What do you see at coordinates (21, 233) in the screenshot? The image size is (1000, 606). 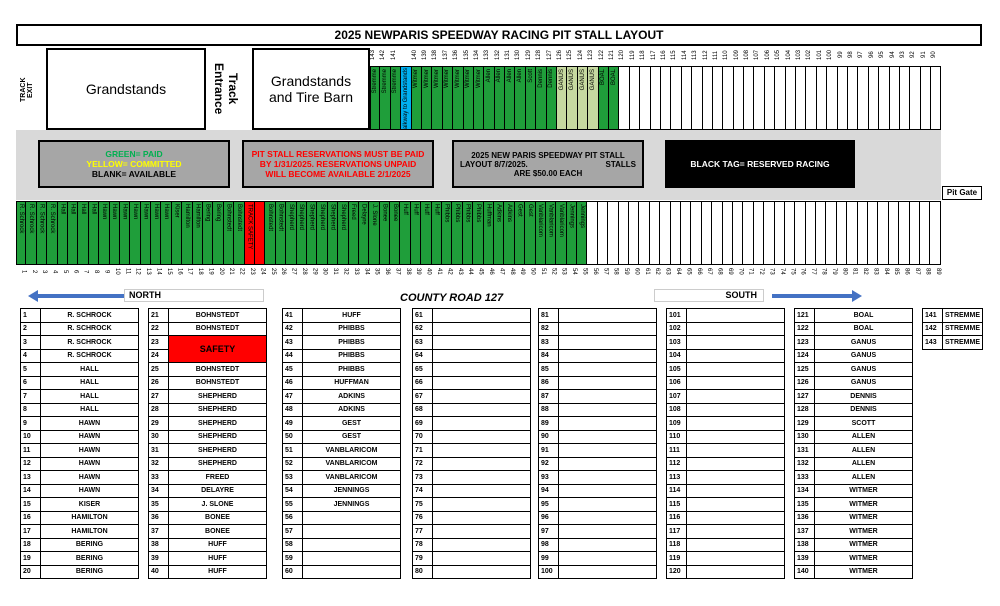 I see `bottom-stall: R. Schrock` at bounding box center [21, 233].